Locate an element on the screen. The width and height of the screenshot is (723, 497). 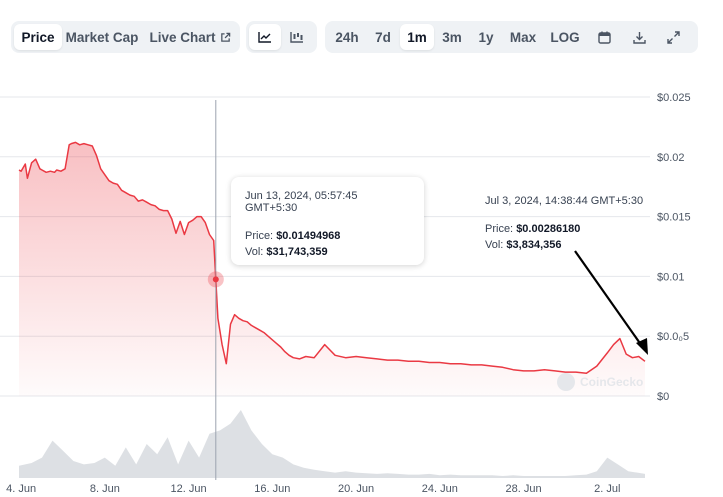
range-group: 24h 7d 1m 3m 1y Max LOG is located at coordinates (511, 37).